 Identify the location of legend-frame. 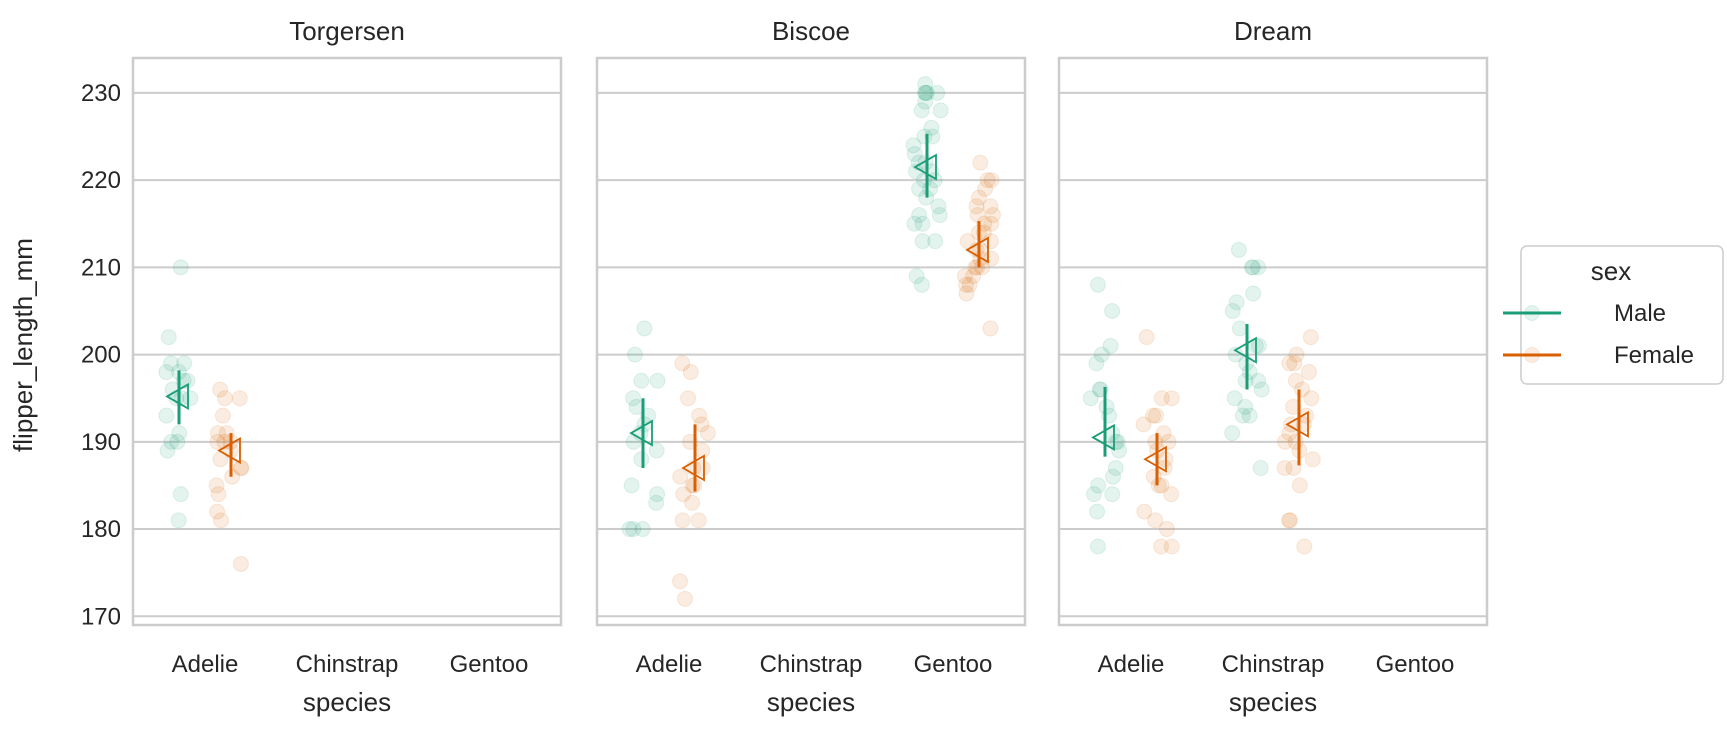
(1622, 315).